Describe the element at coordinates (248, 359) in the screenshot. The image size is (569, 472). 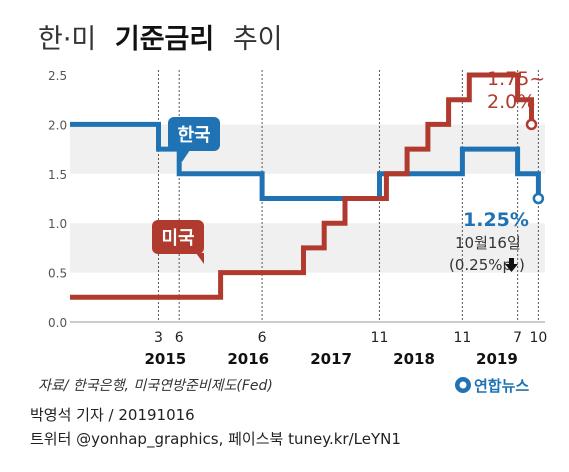
I see `x-year-label: 2016` at that location.